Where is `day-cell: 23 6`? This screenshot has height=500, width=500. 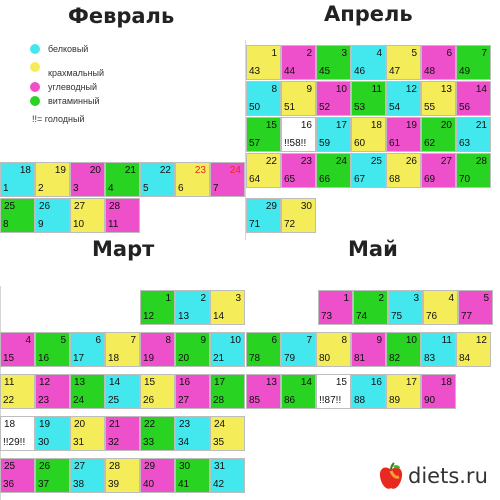
day-cell: 23 6 is located at coordinates (192, 179).